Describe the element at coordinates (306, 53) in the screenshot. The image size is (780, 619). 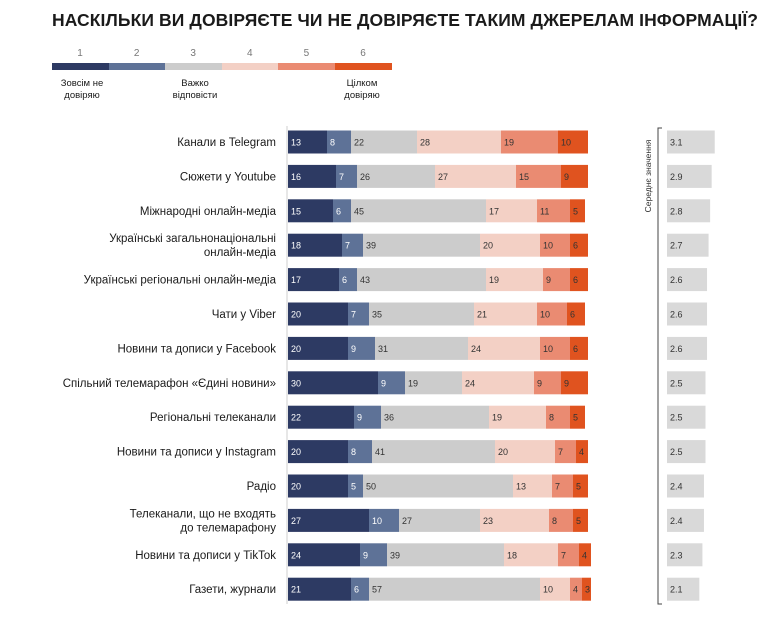
I see `legend-number-5: 5` at that location.